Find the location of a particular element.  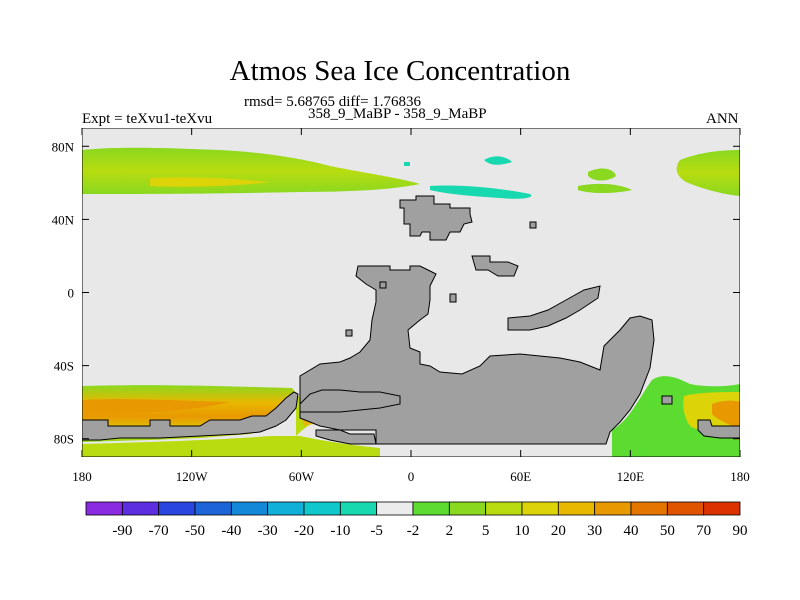

colorbar-label: 10 is located at coordinates (522, 531).